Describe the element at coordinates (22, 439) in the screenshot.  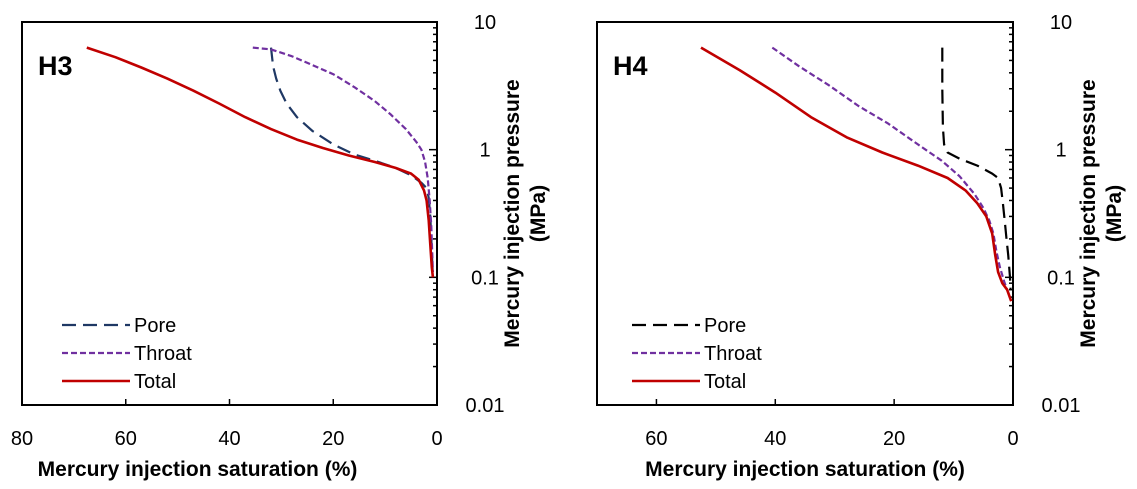
I see `x-tick-label: 80` at that location.